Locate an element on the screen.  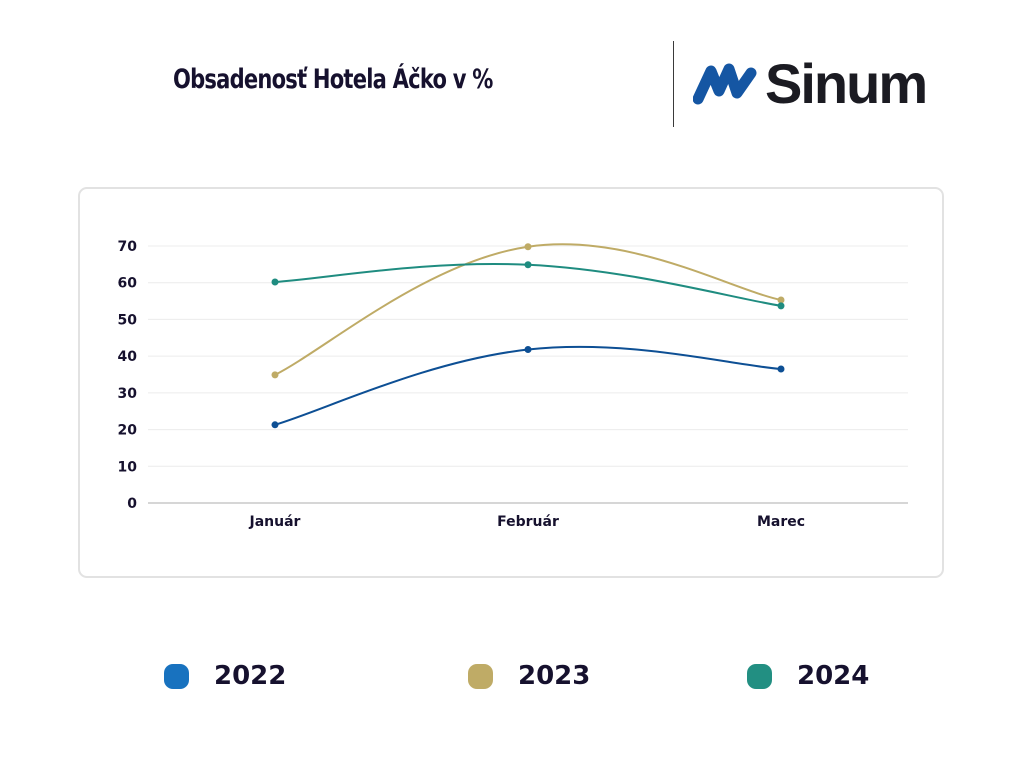
legend-item-2022: 2022 is located at coordinates (225, 676).